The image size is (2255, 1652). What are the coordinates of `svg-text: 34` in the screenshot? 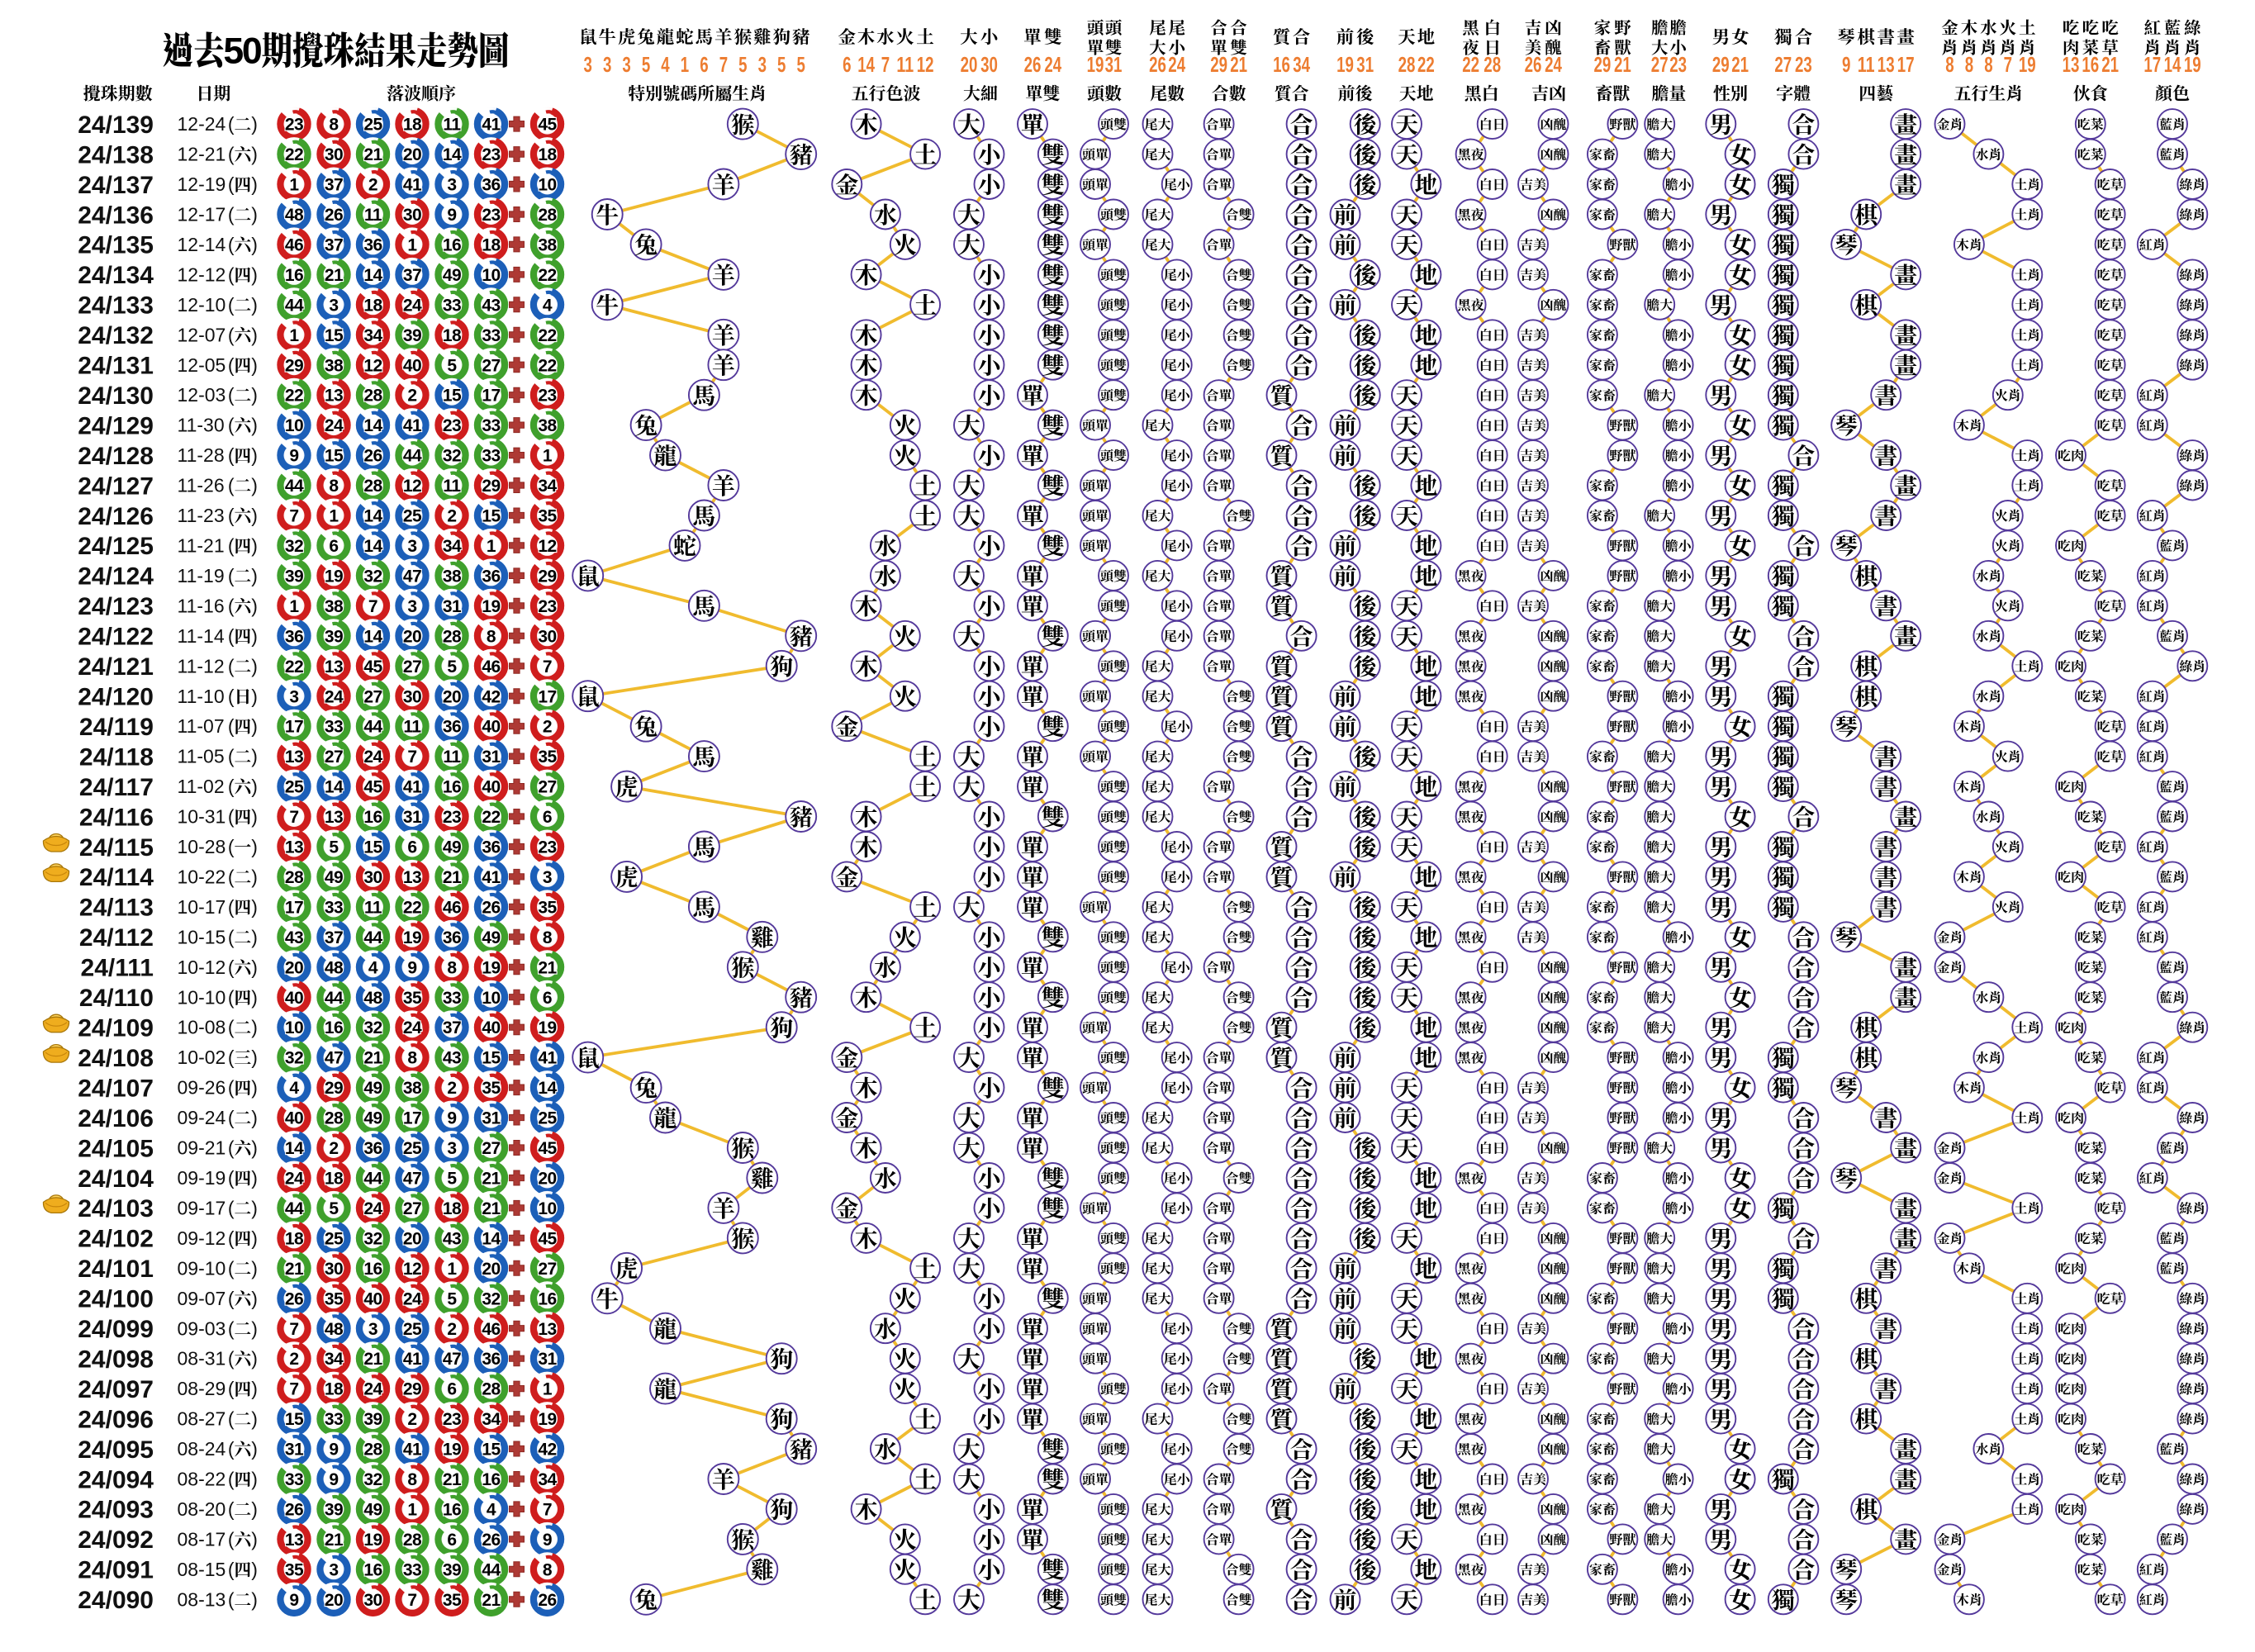 It's located at (1301, 64).